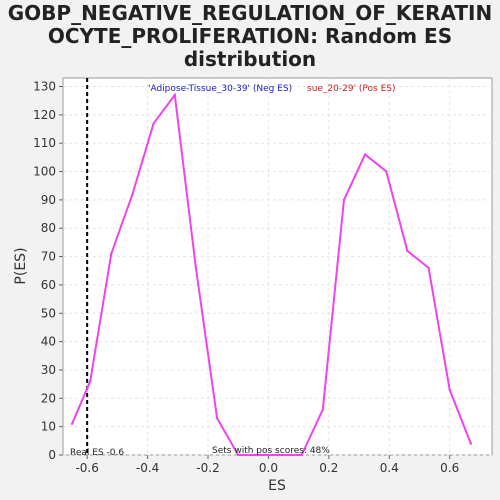 Image resolution: width=500 pixels, height=500 pixels. What do you see at coordinates (48, 200) in the screenshot?
I see `y-tick-label: 90` at bounding box center [48, 200].